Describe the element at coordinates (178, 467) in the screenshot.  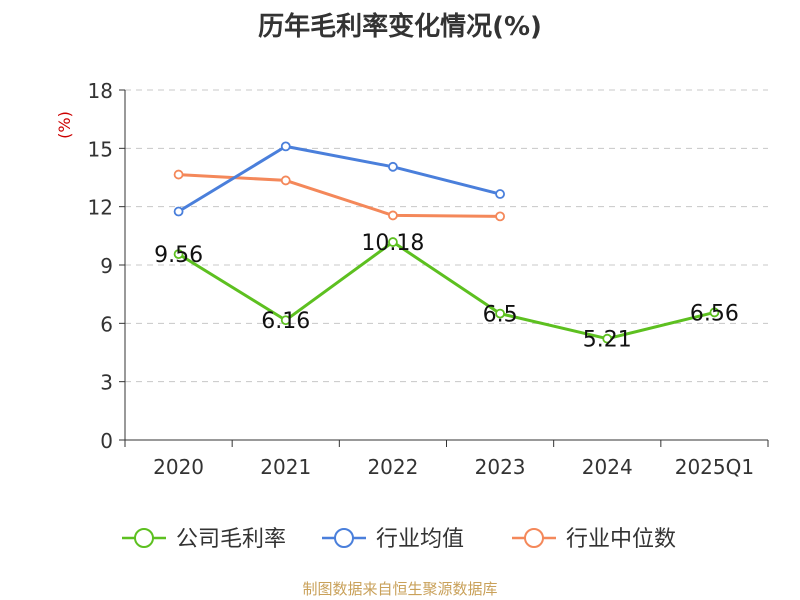
I see `x-tick-label: 2020` at that location.